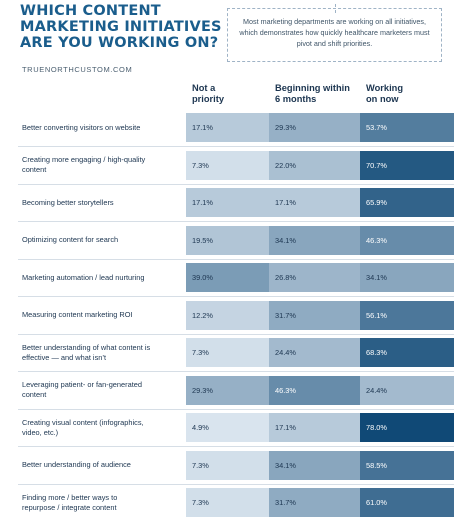 Image resolution: width=454 pixels, height=529 pixels. What do you see at coordinates (314, 277) in the screenshot?
I see `value-cell: 26.8%` at bounding box center [314, 277].